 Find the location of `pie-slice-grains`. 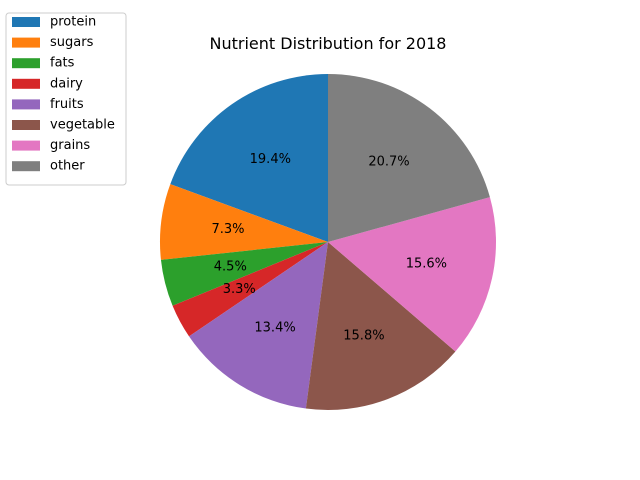

pie-slice-grains is located at coordinates (412, 274).